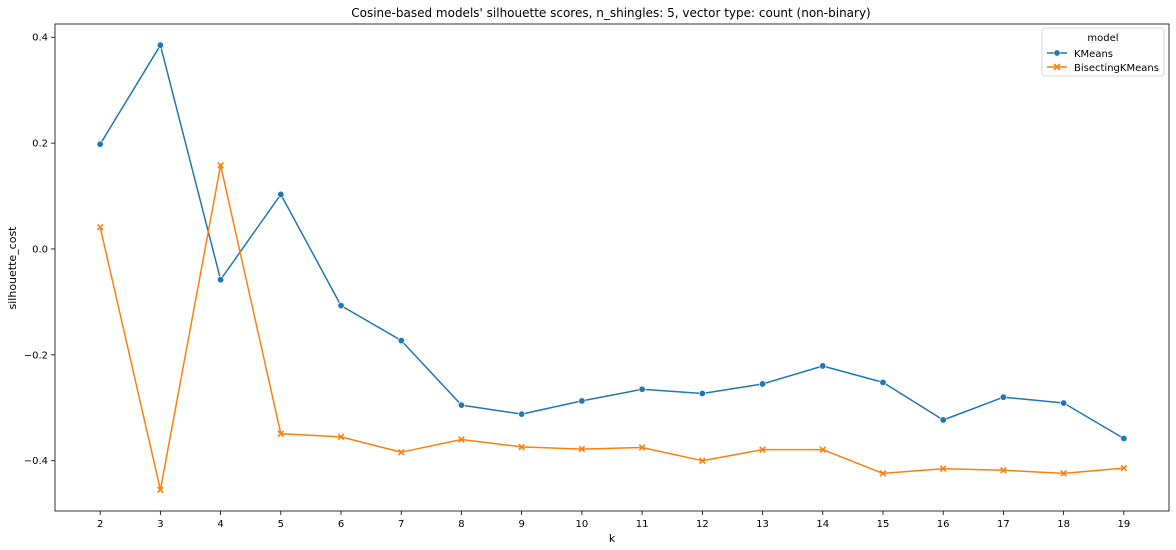 Image resolution: width=1176 pixels, height=550 pixels. Describe the element at coordinates (100, 524) in the screenshot. I see `x-tick-label: 2` at that location.